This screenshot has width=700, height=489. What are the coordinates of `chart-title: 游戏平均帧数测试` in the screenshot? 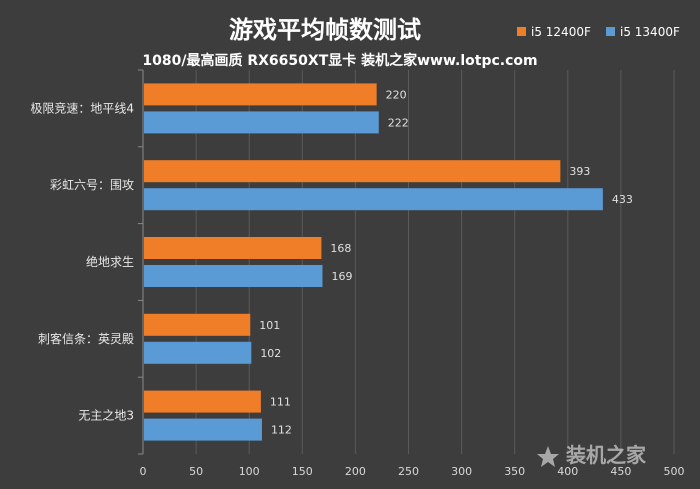 It's located at (325, 30).